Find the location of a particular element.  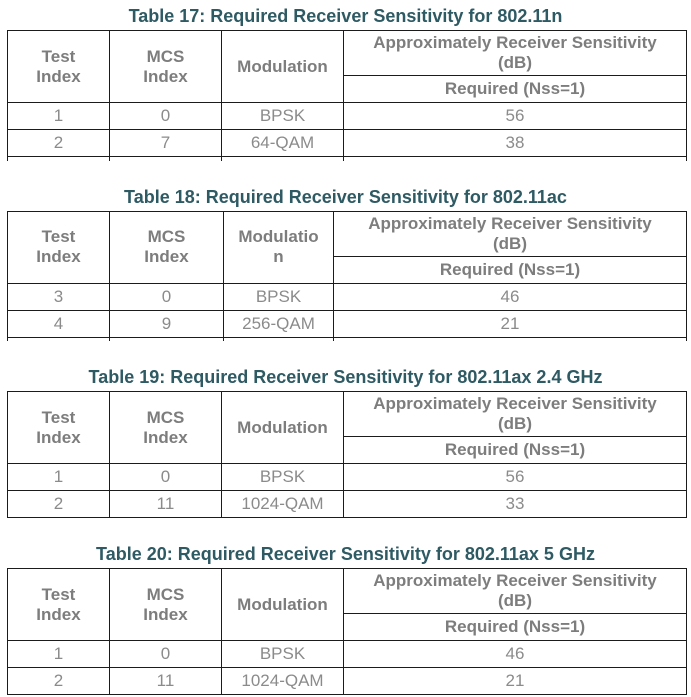

cell-mcs-index: 9 is located at coordinates (166, 323).